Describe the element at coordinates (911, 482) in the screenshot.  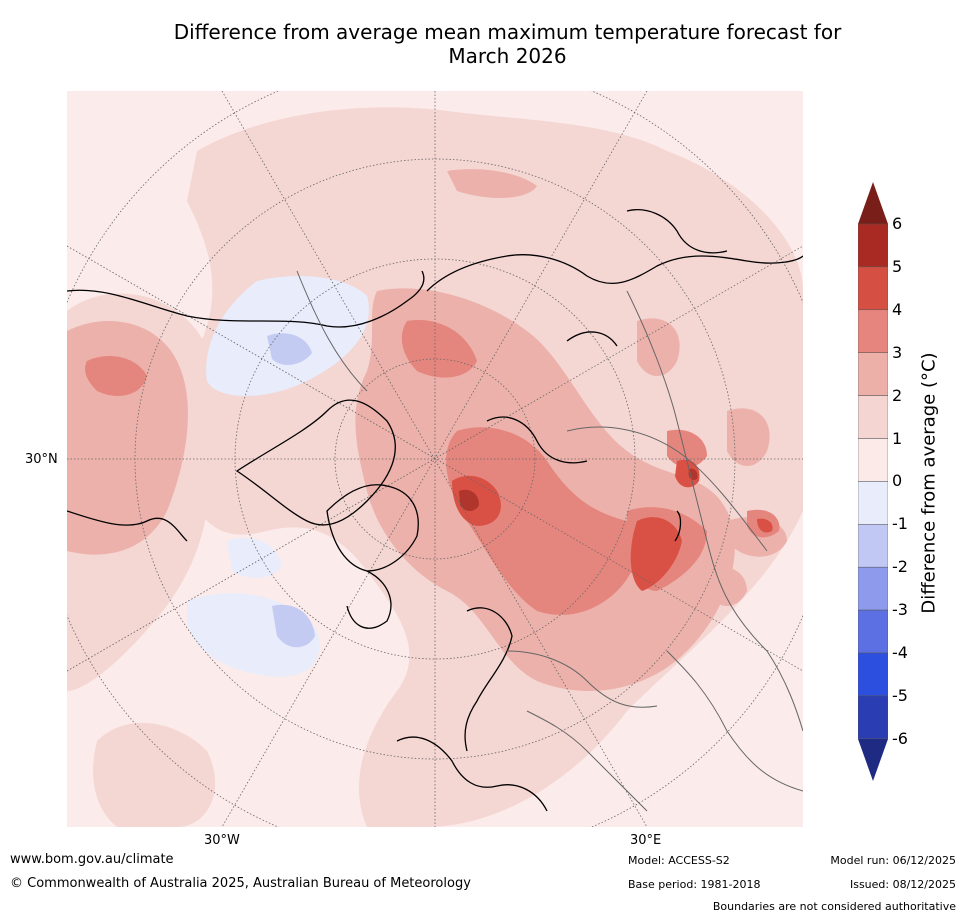
I see `colorbar: 6 5 4 3 2 1 0 -1 -2 -3 -4 -5 -6` at that location.